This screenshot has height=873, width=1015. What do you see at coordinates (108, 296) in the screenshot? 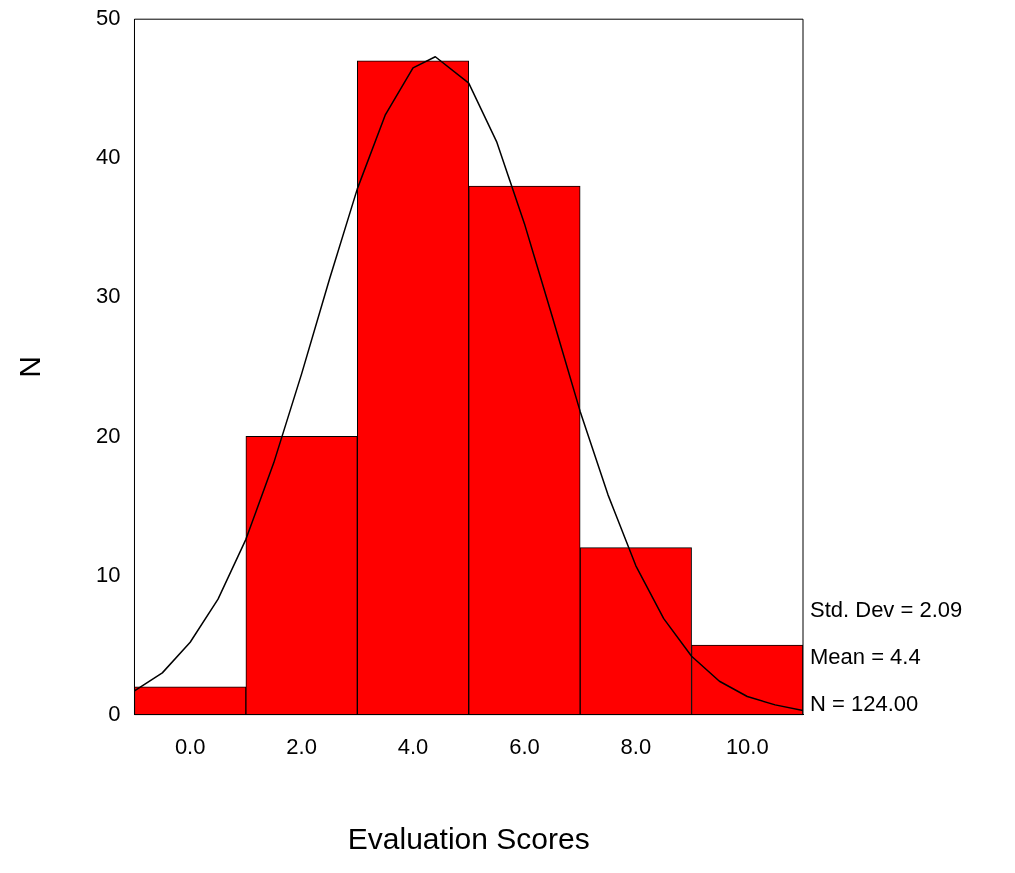
I see `y-tick-label: 30` at bounding box center [108, 296].